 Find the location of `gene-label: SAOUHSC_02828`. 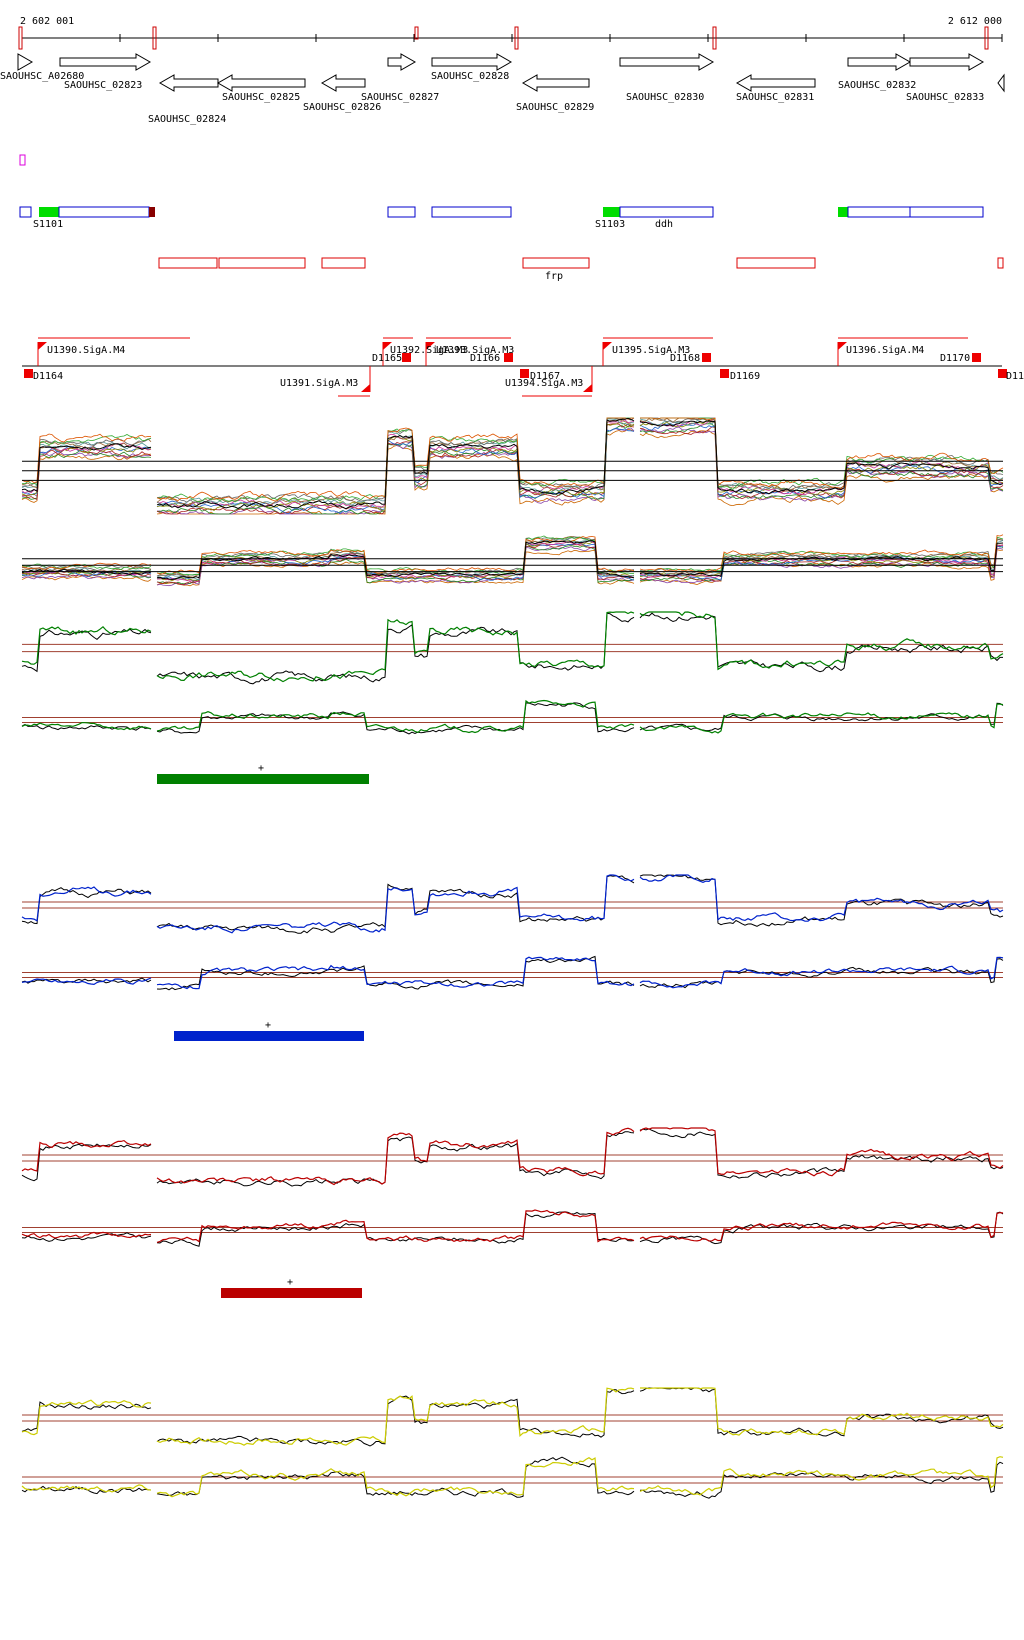

gene-label: SAOUHSC_02828 is located at coordinates (470, 76).